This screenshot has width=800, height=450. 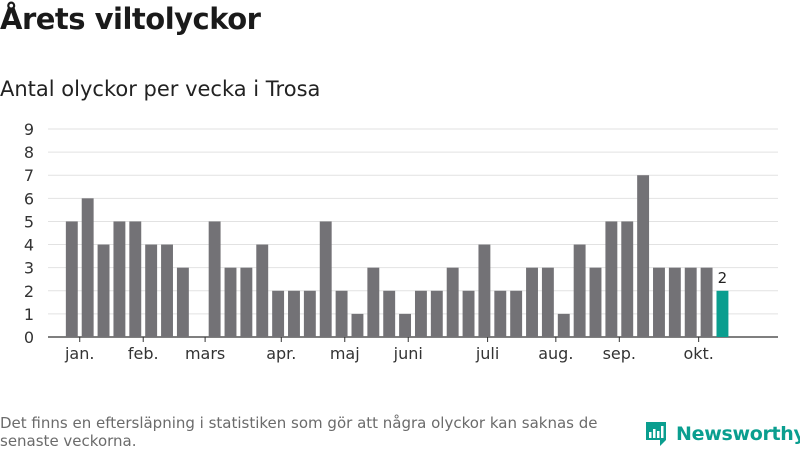 I want to click on x-tick-label: jan., so click(x=79, y=353).